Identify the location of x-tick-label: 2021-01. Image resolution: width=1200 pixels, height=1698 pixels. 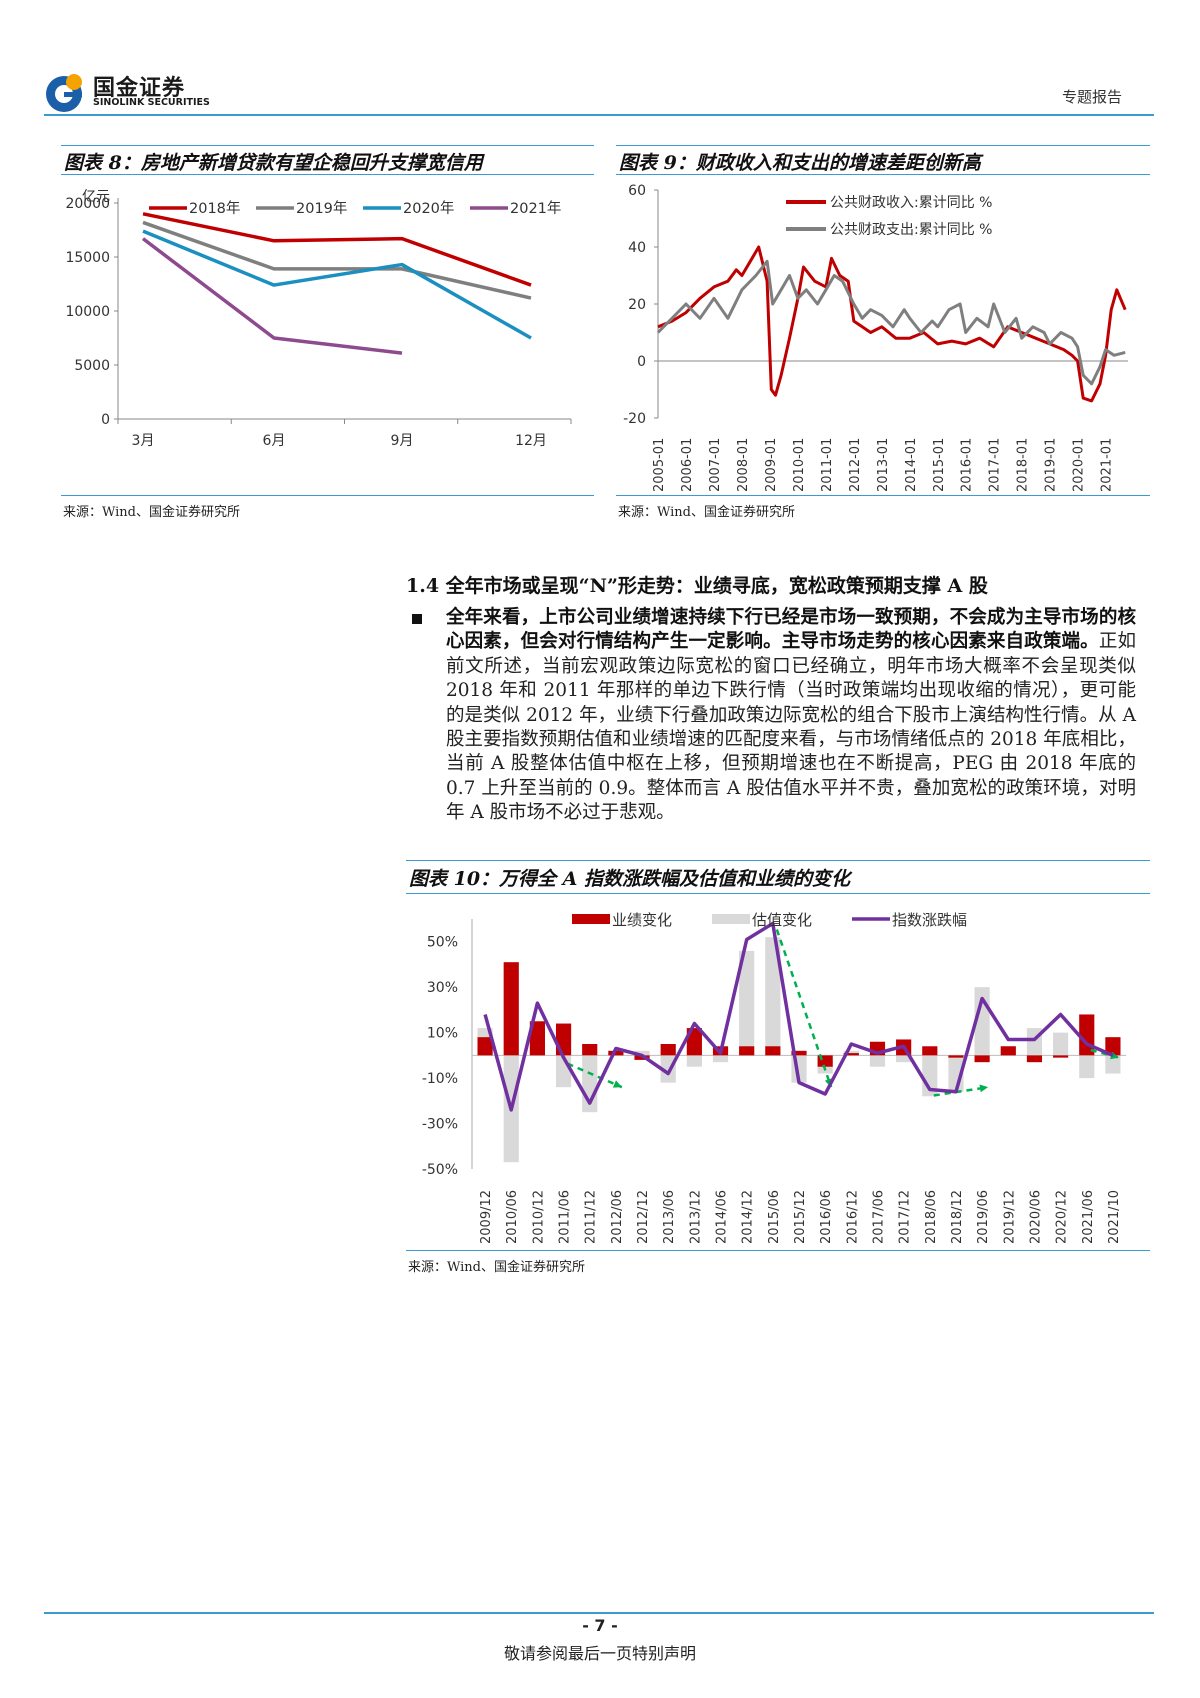
(1107, 465).